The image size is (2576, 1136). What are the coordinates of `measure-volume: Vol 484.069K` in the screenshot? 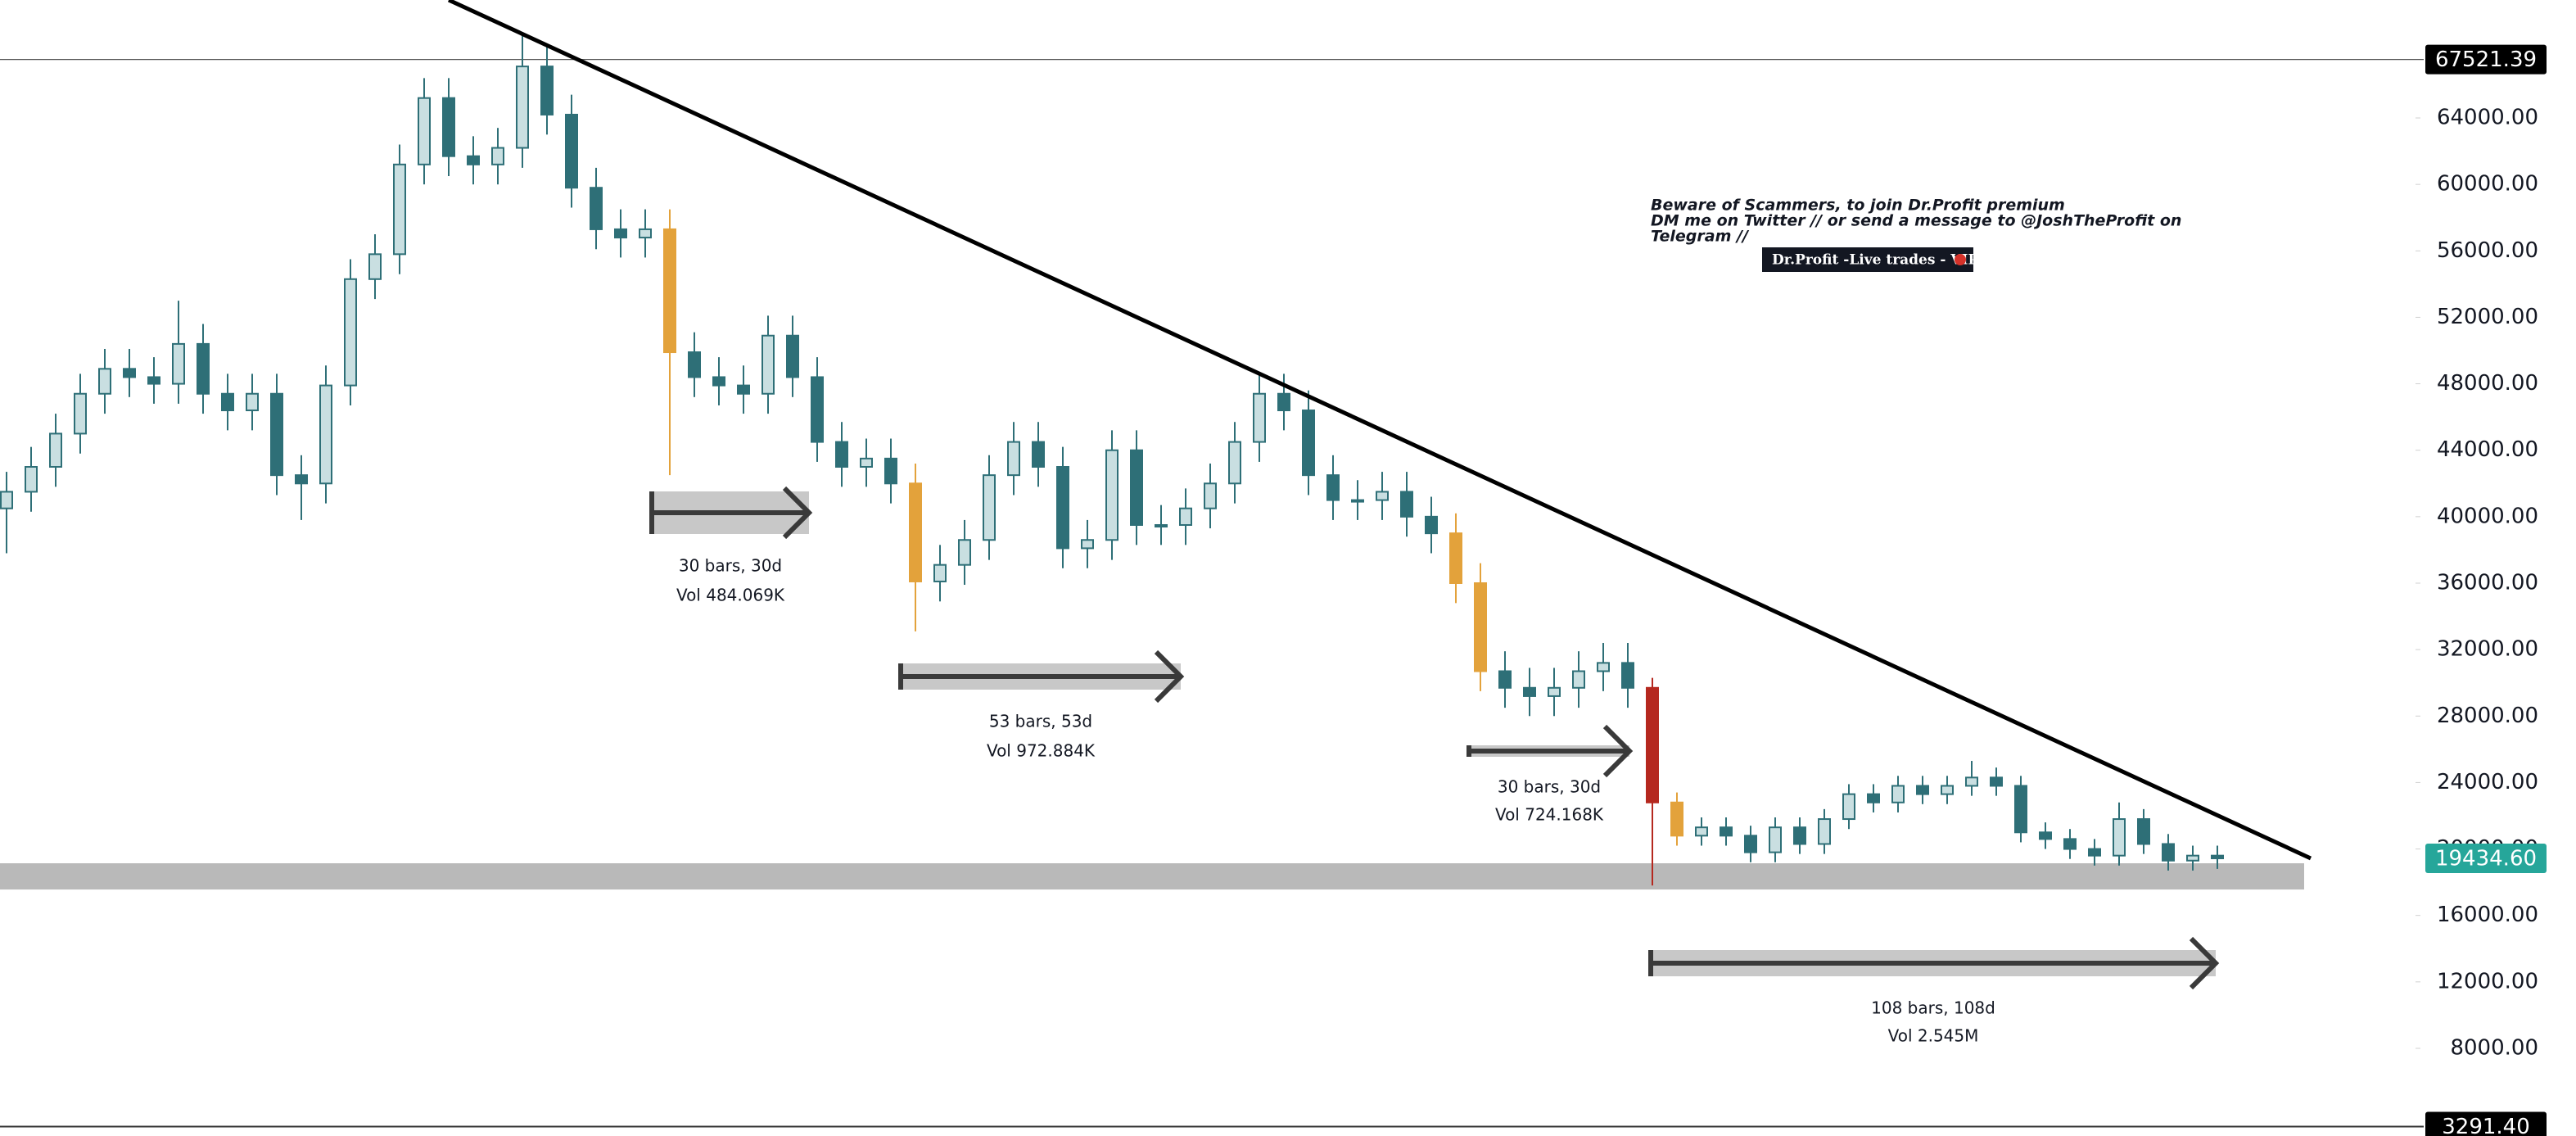 It's located at (730, 595).